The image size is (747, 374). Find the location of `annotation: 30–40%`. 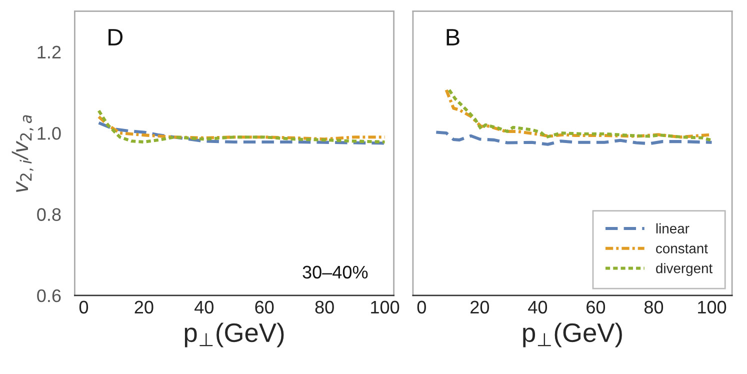

annotation: 30–40% is located at coordinates (335, 272).